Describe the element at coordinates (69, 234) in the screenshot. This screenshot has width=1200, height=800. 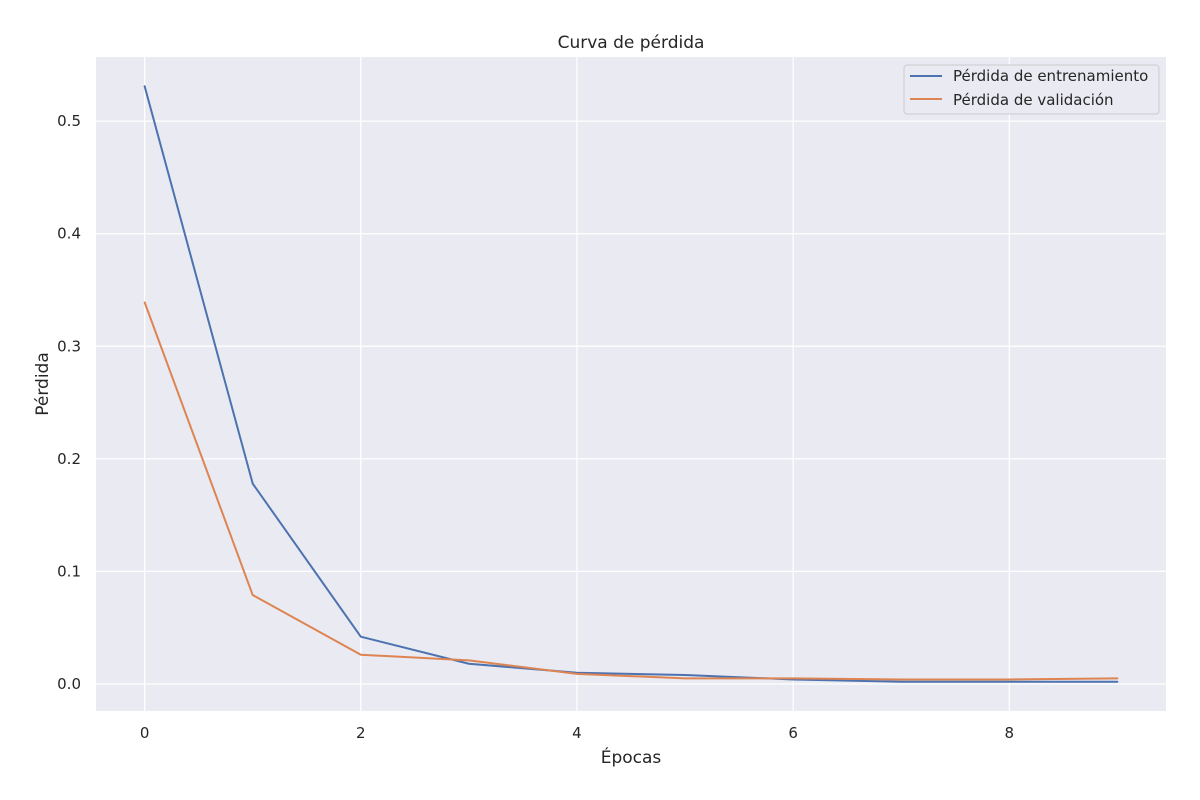
I see `y-tick-label: 0.4` at that location.